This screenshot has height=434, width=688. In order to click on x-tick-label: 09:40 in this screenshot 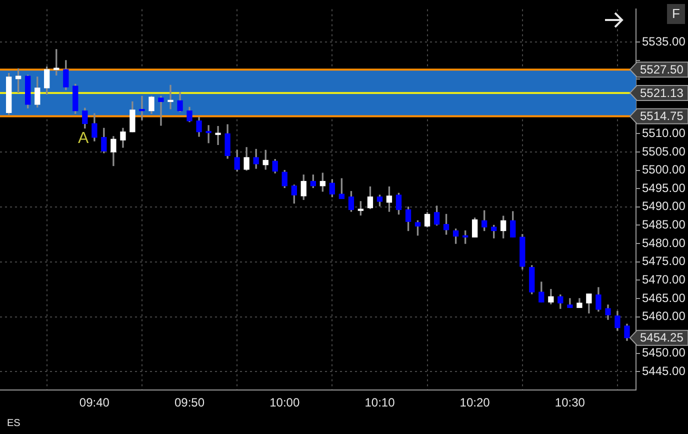, I will do `click(94, 403)`.